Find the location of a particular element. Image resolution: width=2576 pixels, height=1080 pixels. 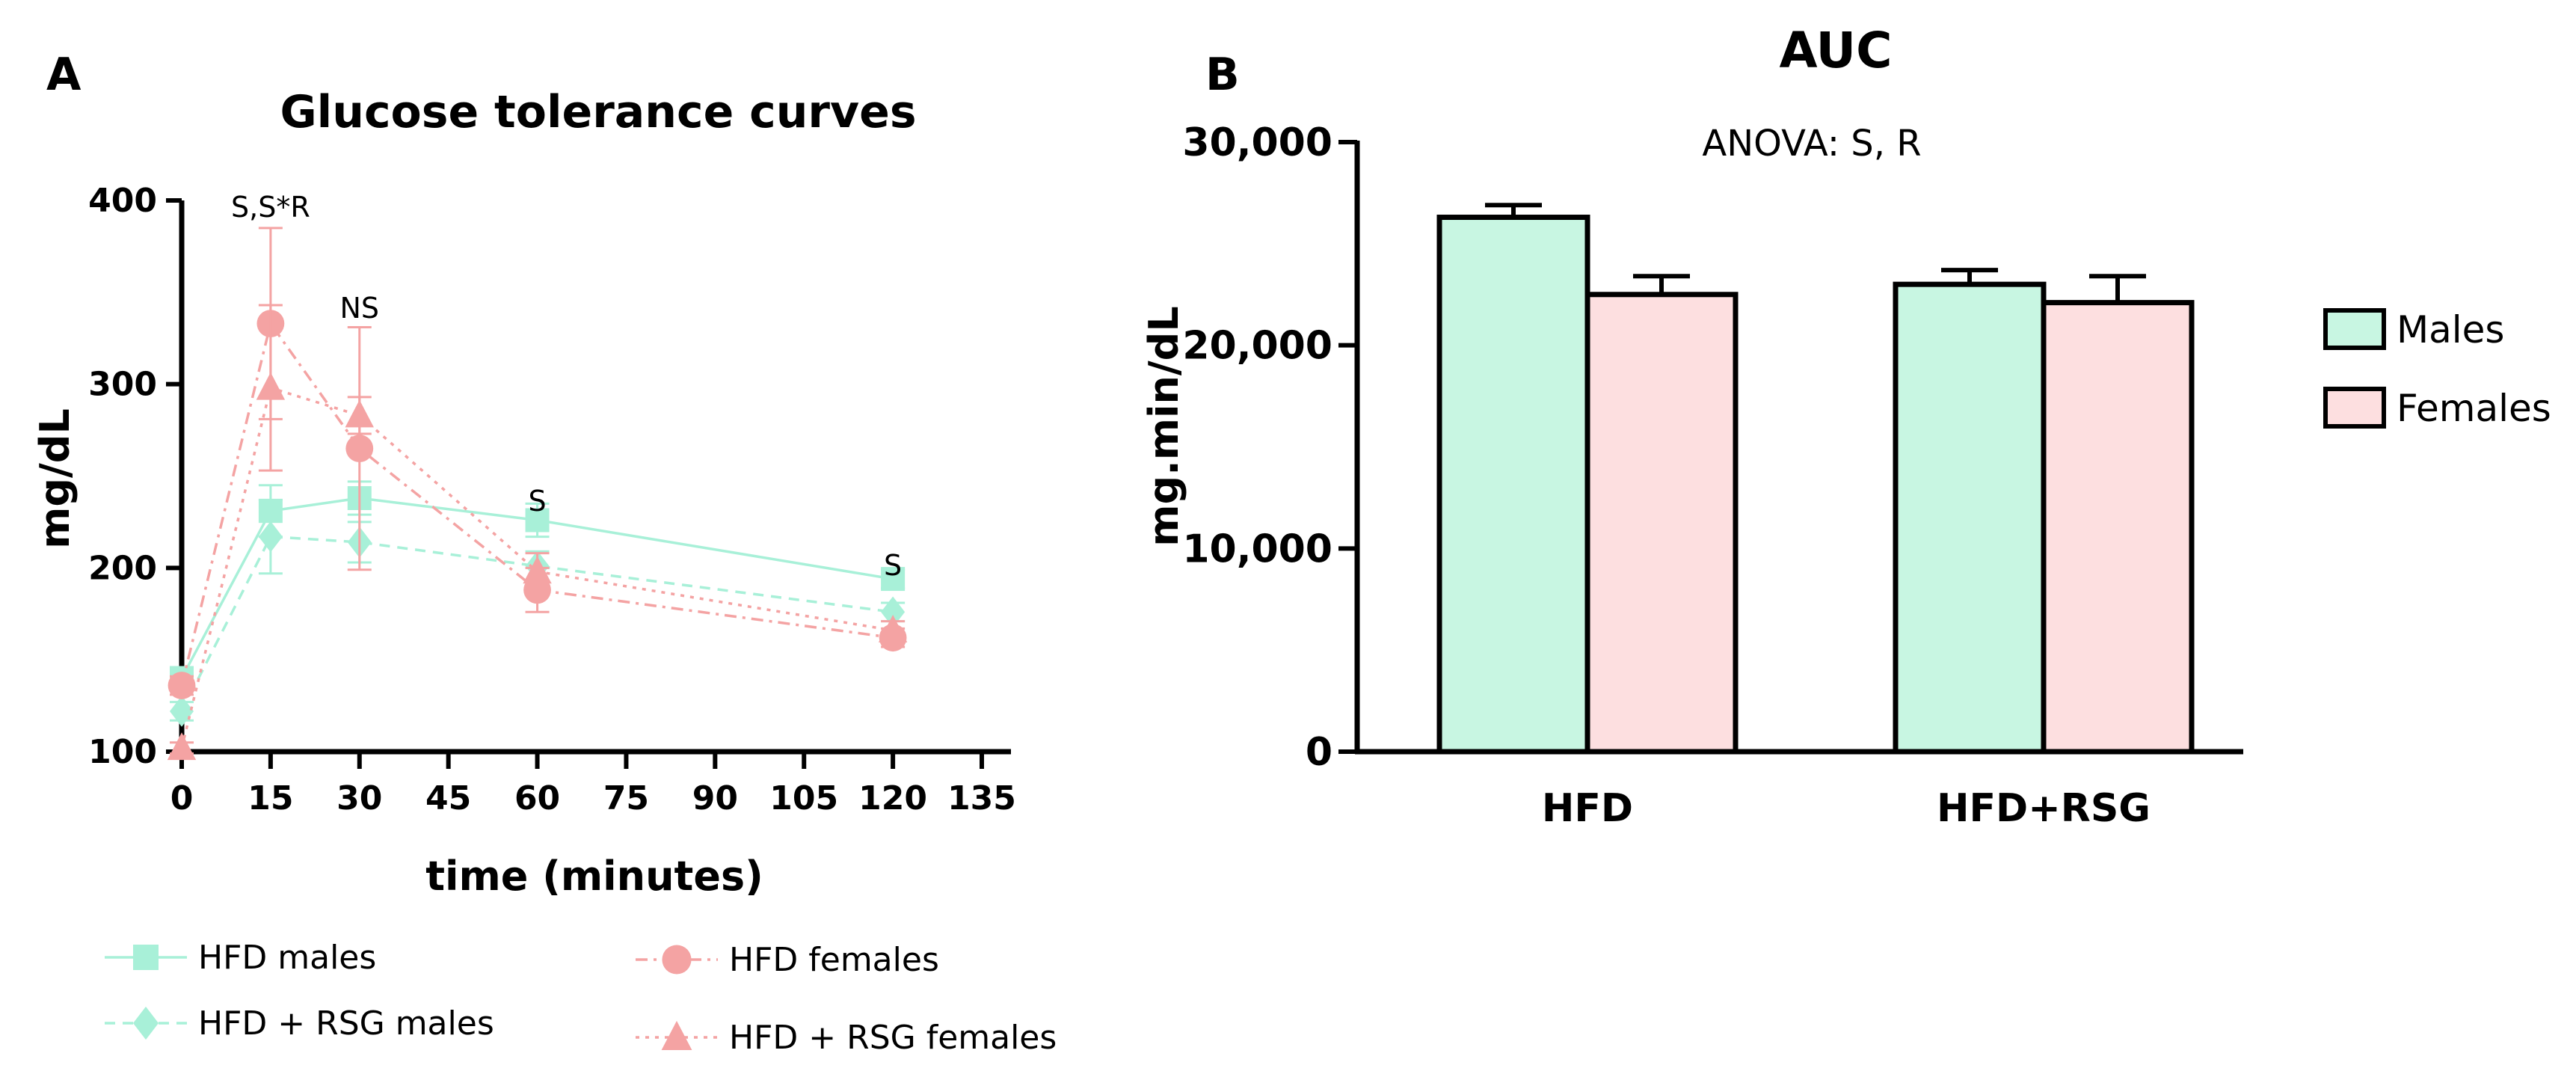

chart-a-annotations: S,S*R NS S S is located at coordinates (566, 386).